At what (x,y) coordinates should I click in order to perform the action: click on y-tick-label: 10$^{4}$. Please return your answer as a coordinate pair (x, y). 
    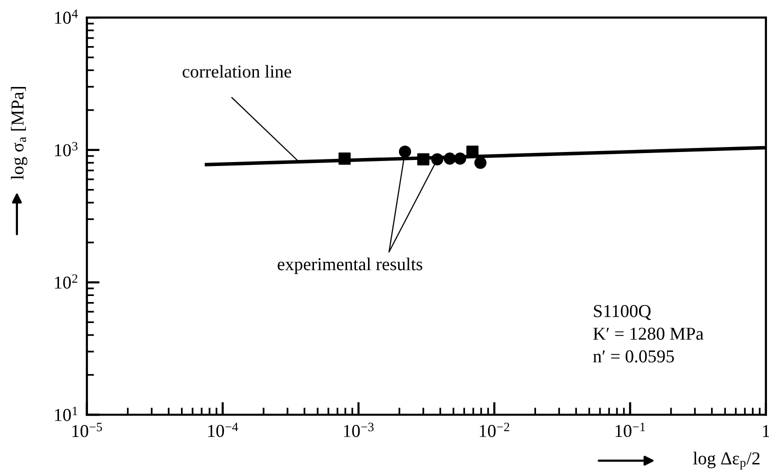
    Looking at the image, I should click on (66, 17).